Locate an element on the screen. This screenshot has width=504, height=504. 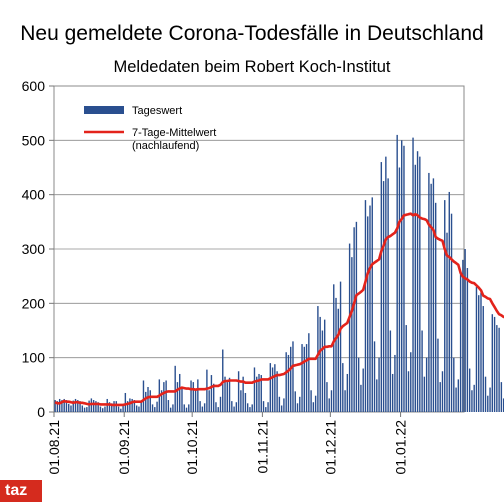
y-tick-label: 100 is located at coordinates (34, 358).